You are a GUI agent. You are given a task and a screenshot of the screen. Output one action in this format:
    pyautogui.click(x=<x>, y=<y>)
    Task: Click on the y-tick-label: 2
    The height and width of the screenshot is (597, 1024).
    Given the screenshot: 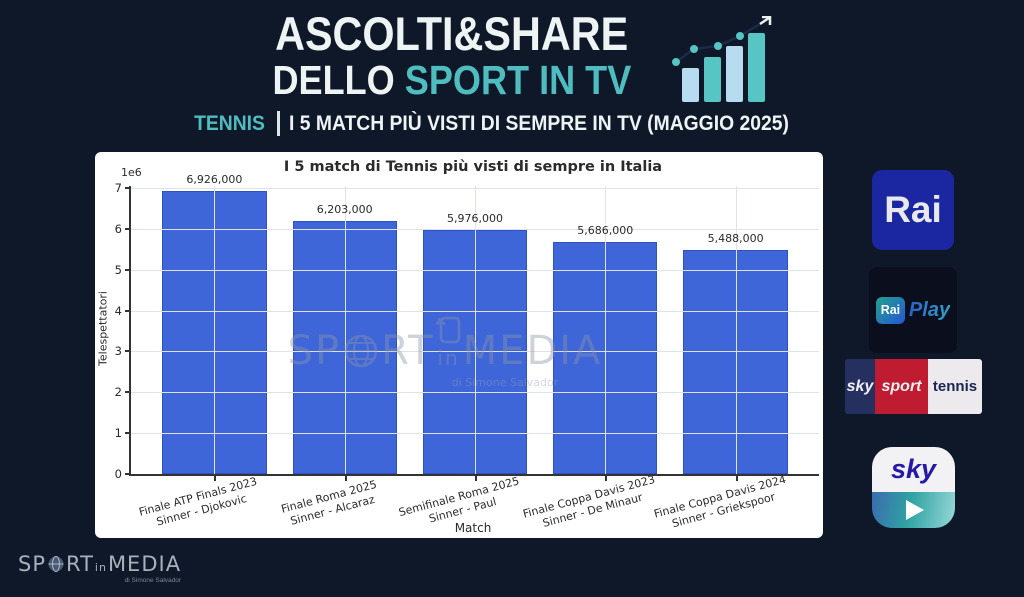 What is the action you would take?
    pyautogui.click(x=118, y=392)
    